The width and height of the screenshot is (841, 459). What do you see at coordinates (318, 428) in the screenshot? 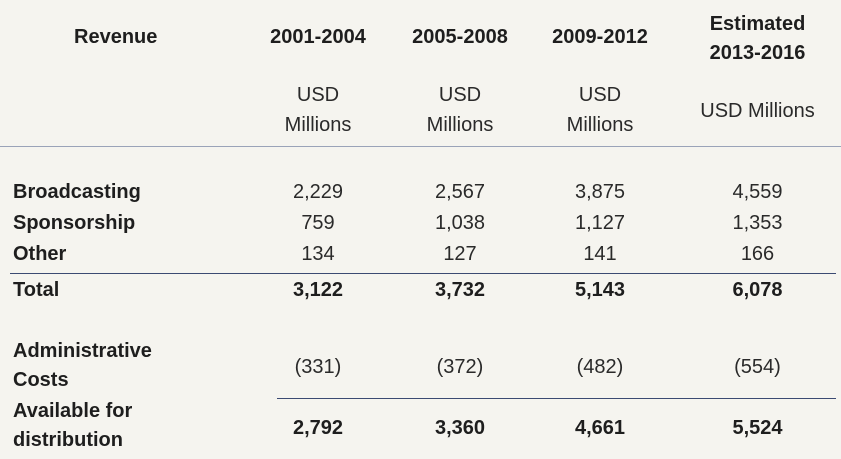
I see `table-cell: 2,792` at bounding box center [318, 428].